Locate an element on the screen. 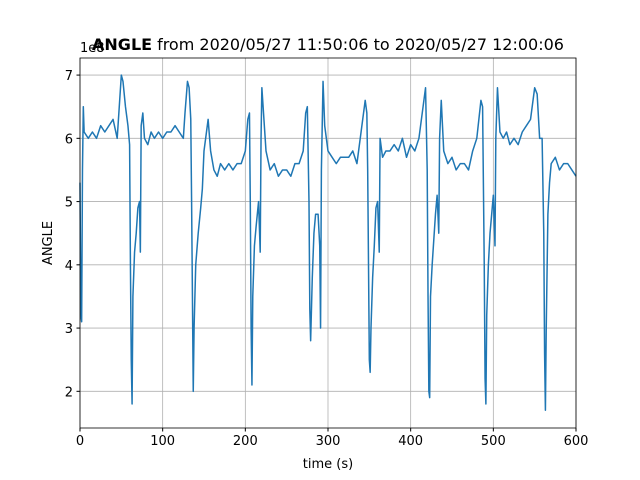  y-tick-label: 5 is located at coordinates (69, 203).